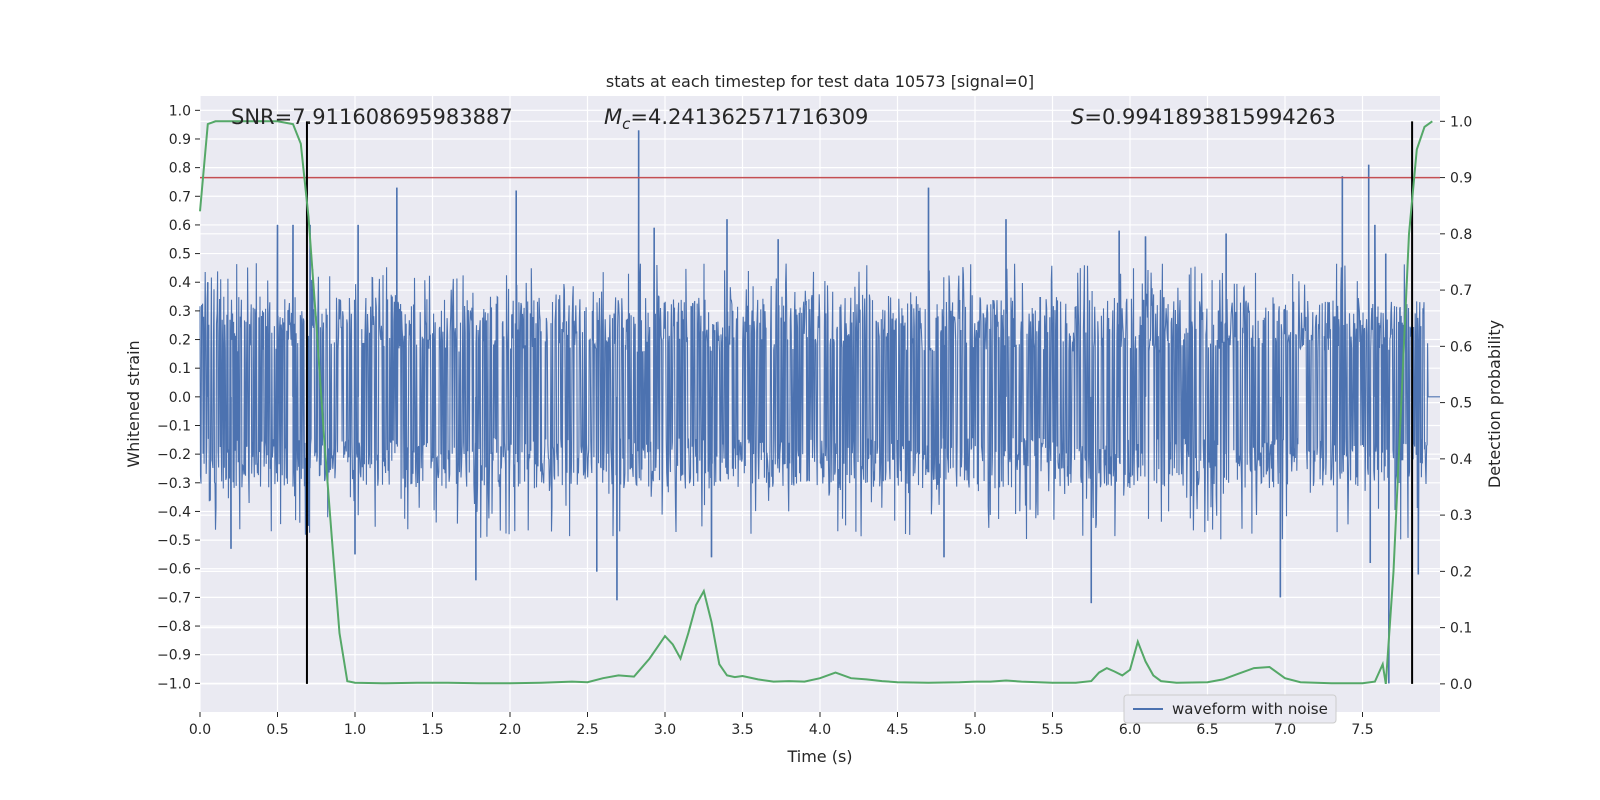 Image resolution: width=1600 pixels, height=800 pixels. I want to click on y-tick-label: 0.4, so click(180, 283).